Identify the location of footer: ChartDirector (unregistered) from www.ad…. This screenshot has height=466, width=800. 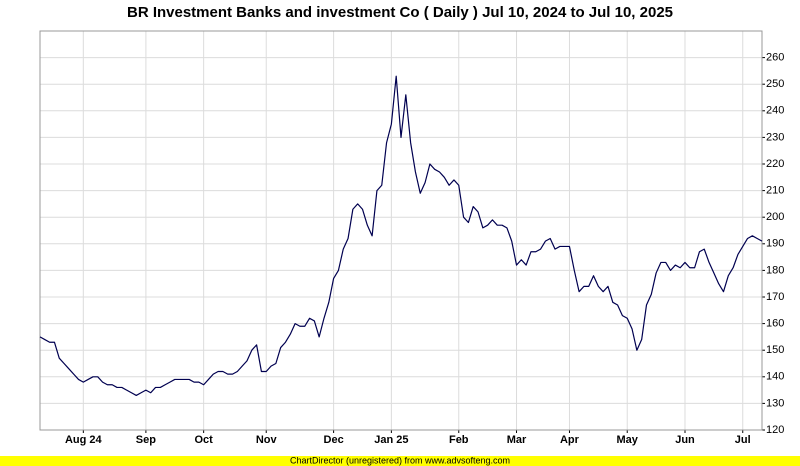
(400, 460).